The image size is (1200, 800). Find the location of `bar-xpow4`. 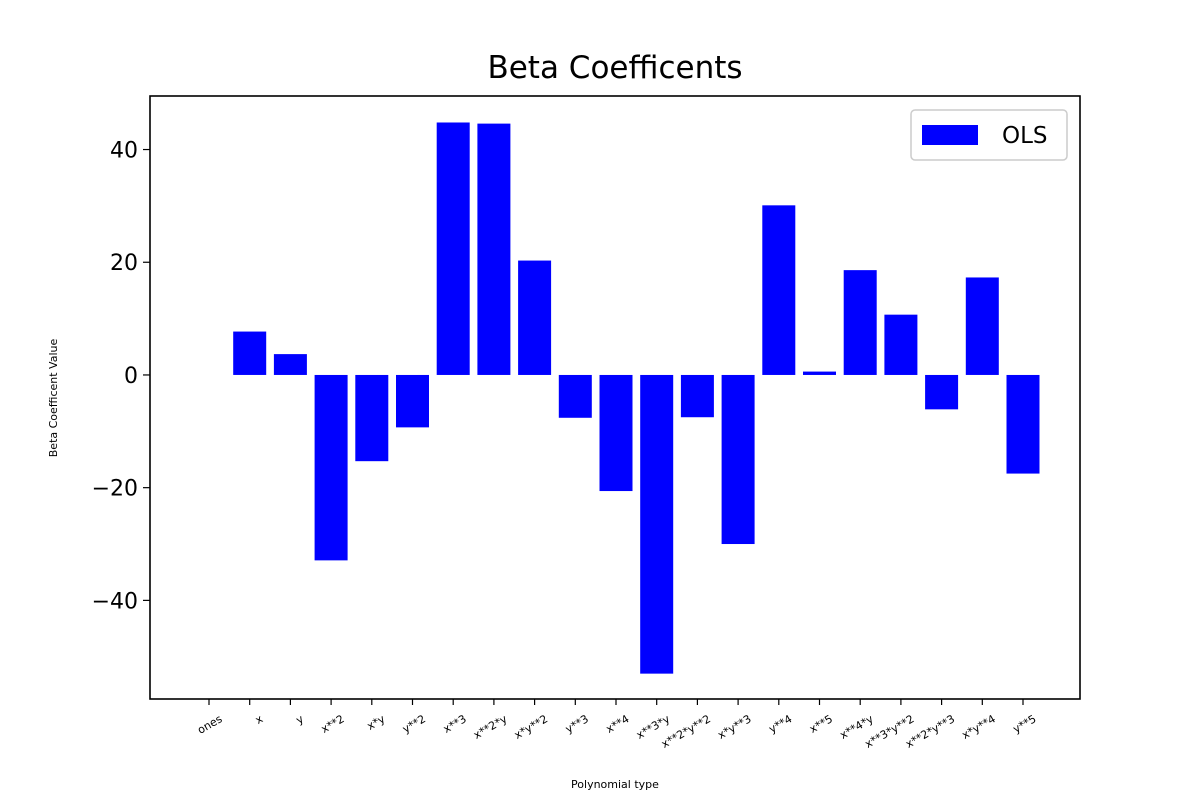

bar-xpow4 is located at coordinates (616, 433).